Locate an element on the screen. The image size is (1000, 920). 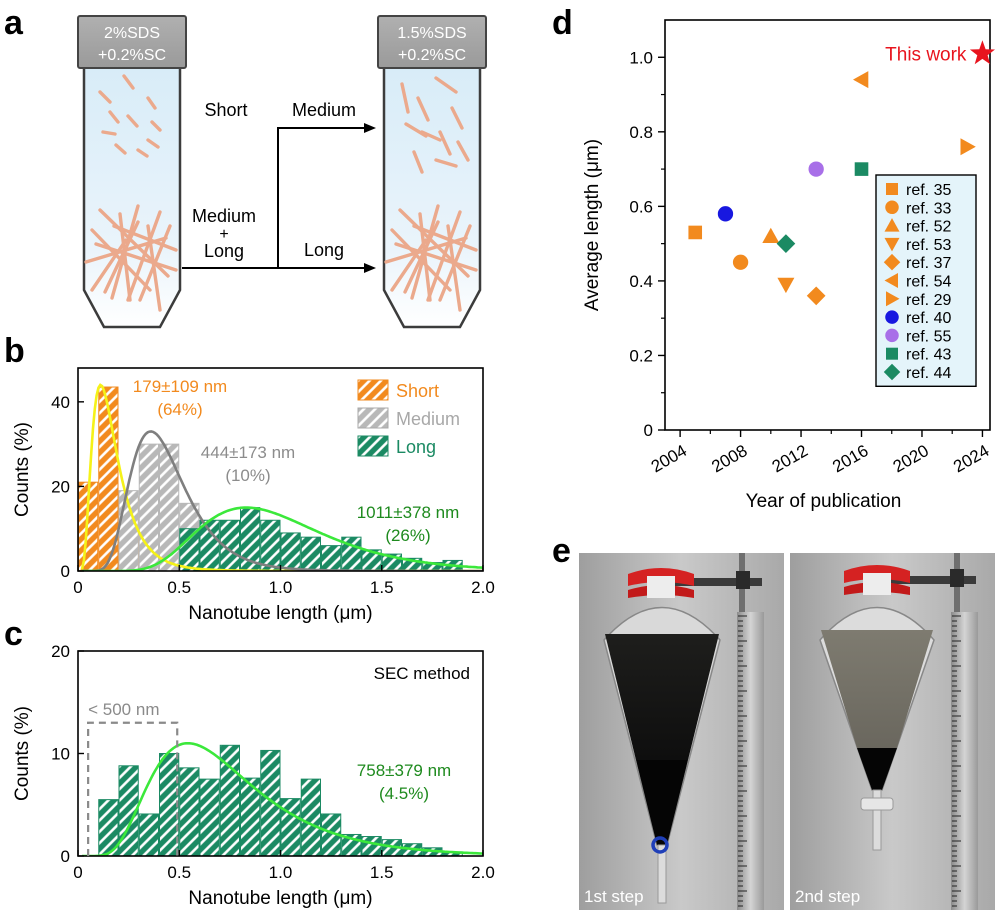
x-tick-label: 2.0 is located at coordinates (483, 872).